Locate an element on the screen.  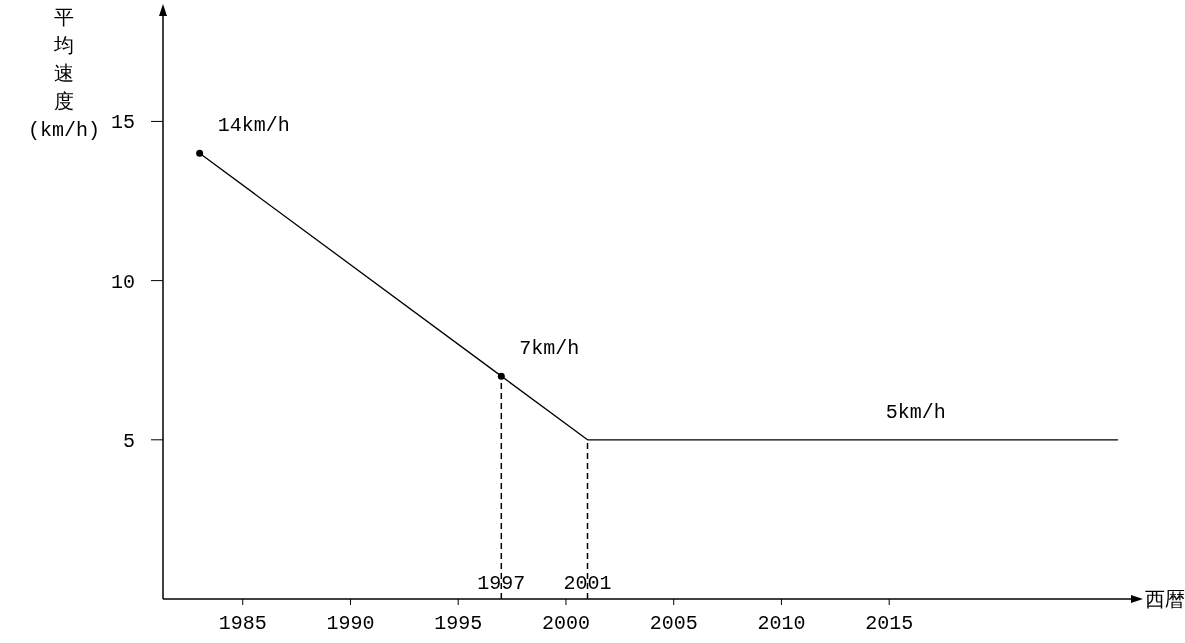
x-tick-label: 1990 is located at coordinates (350, 623).